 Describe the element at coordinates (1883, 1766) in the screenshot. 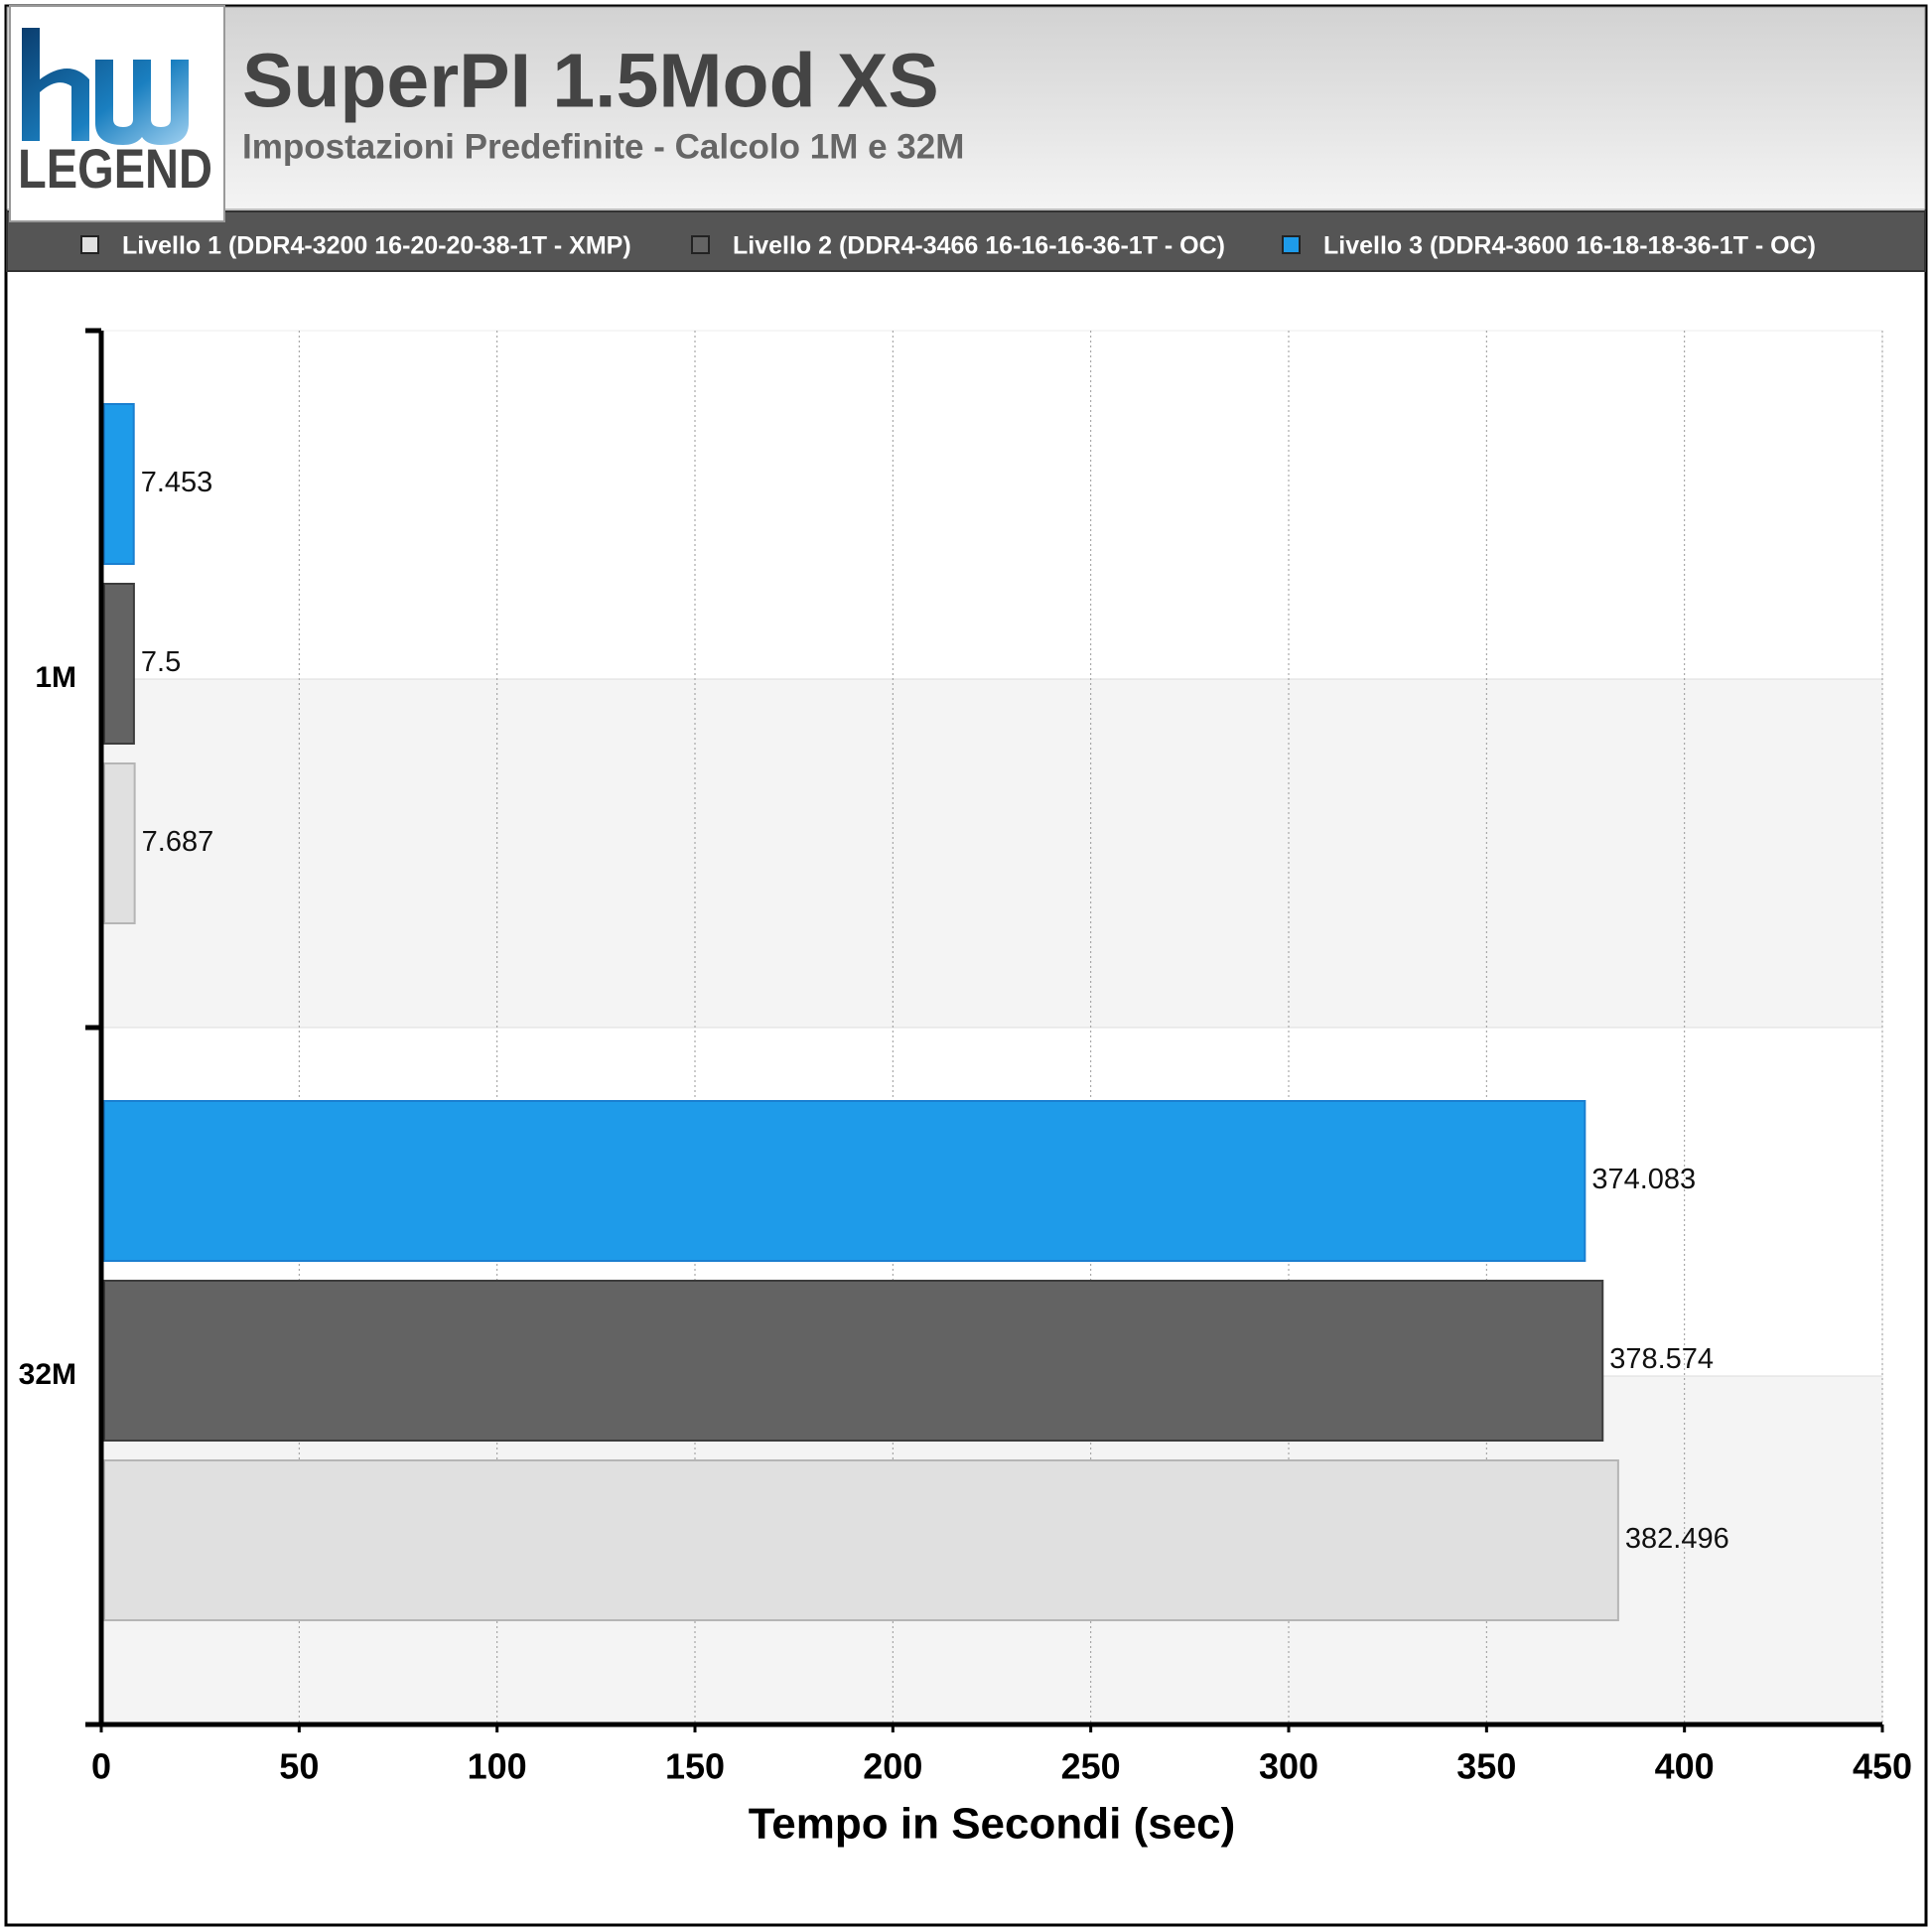

I see `x-tick-label: 450` at that location.